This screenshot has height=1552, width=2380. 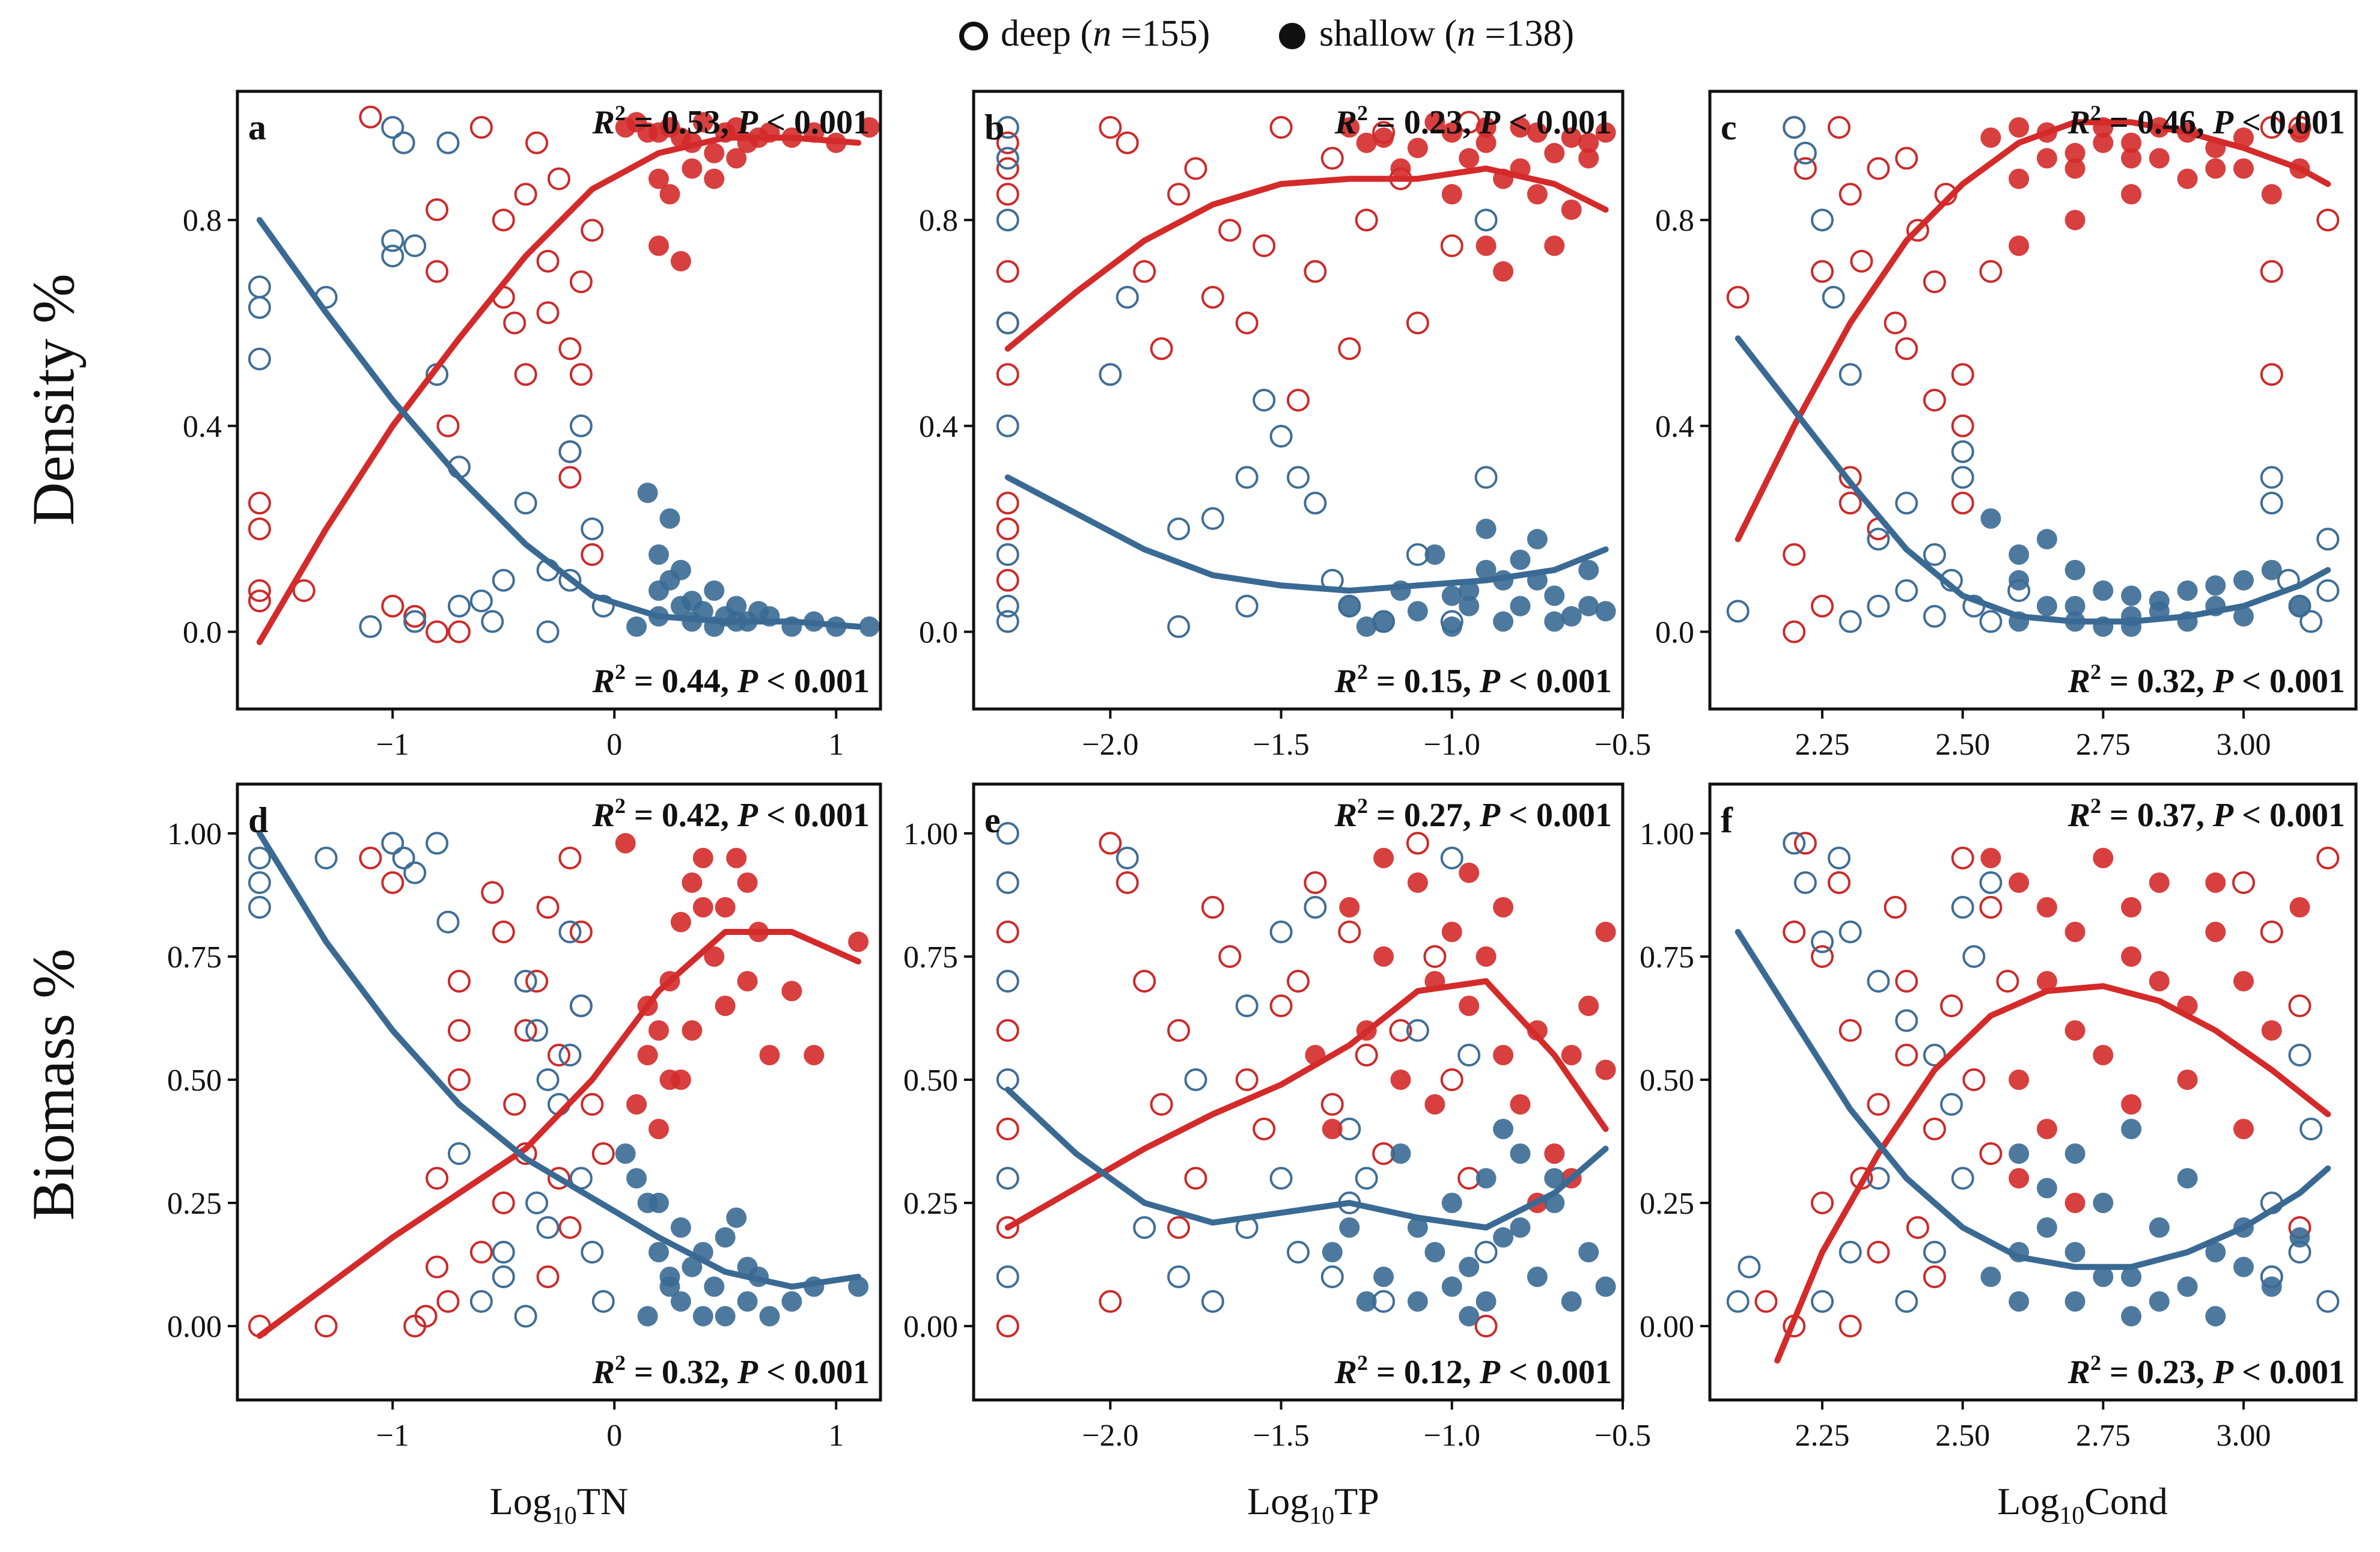 What do you see at coordinates (1822, 745) in the screenshot?
I see `x-tick-label: 2.25` at bounding box center [1822, 745].